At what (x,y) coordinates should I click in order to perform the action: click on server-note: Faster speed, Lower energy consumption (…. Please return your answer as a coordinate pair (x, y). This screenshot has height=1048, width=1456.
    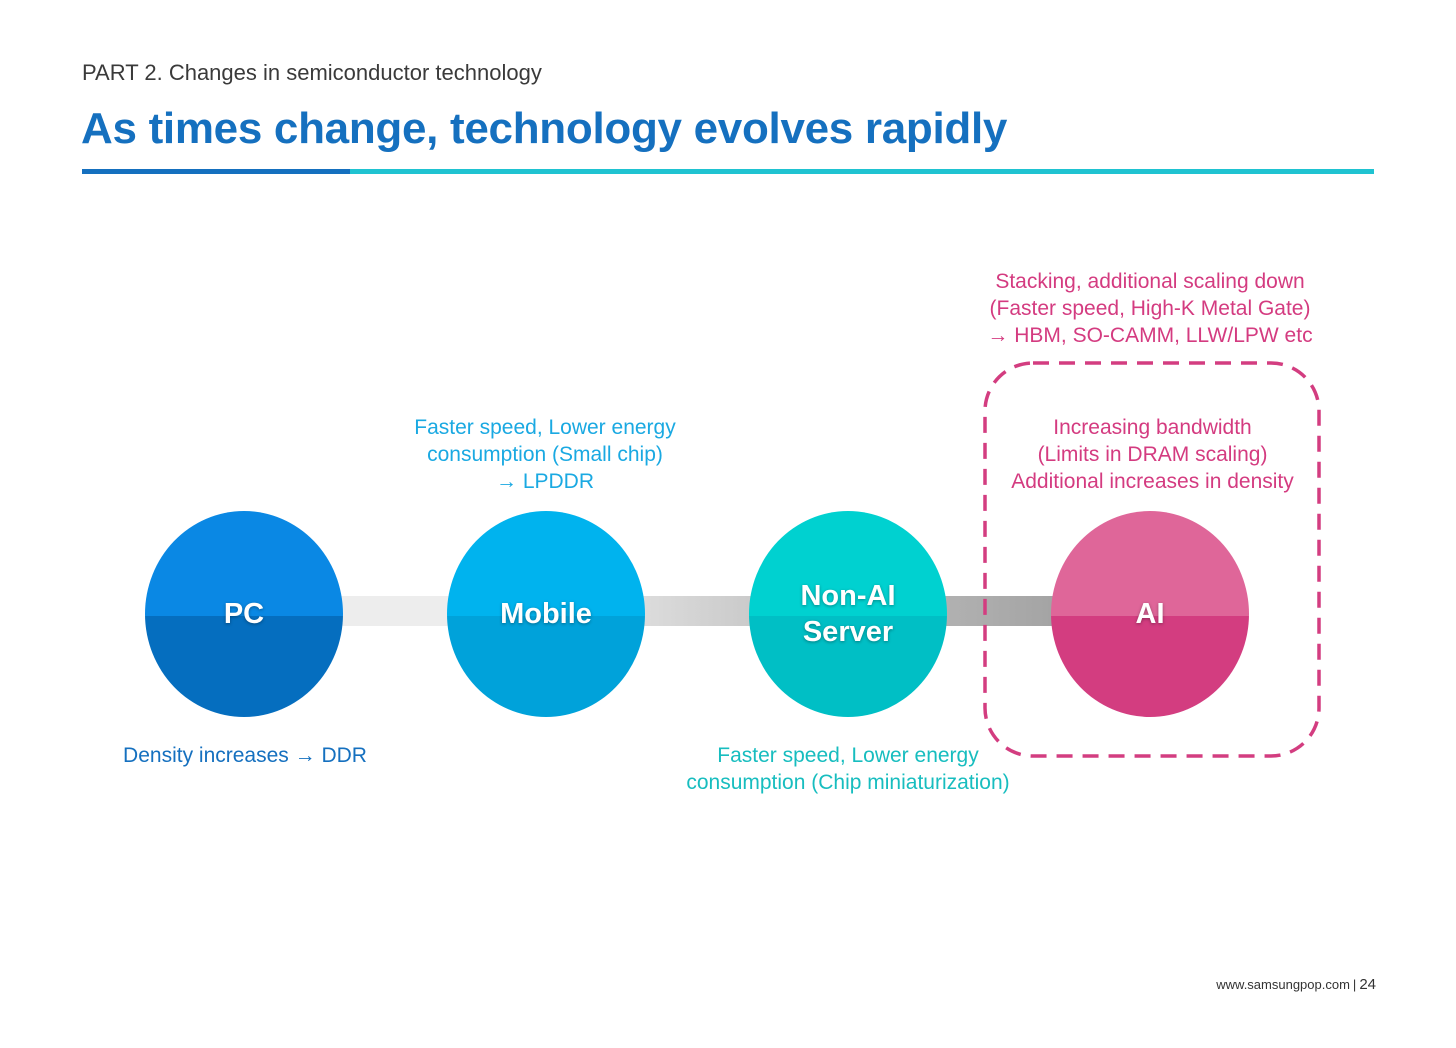
    Looking at the image, I should click on (848, 769).